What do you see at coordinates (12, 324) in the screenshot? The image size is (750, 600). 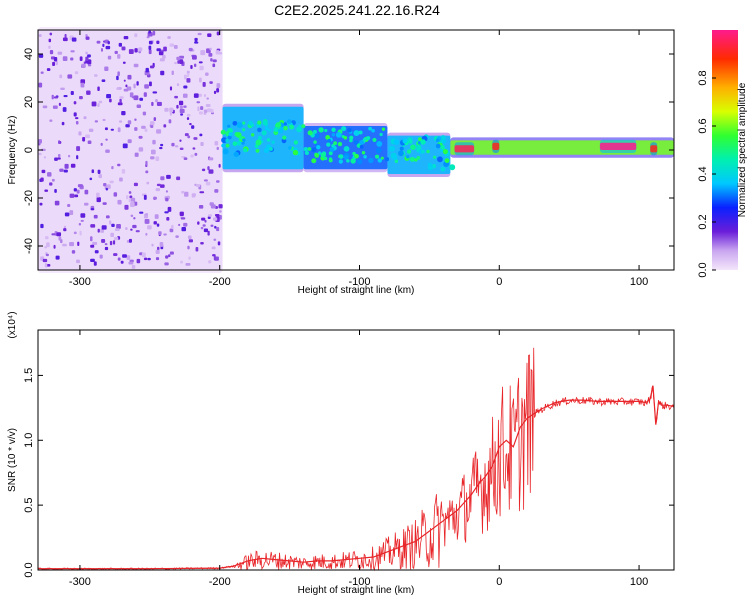 I see `snr-y-multiplier: (x10⁴)` at bounding box center [12, 324].